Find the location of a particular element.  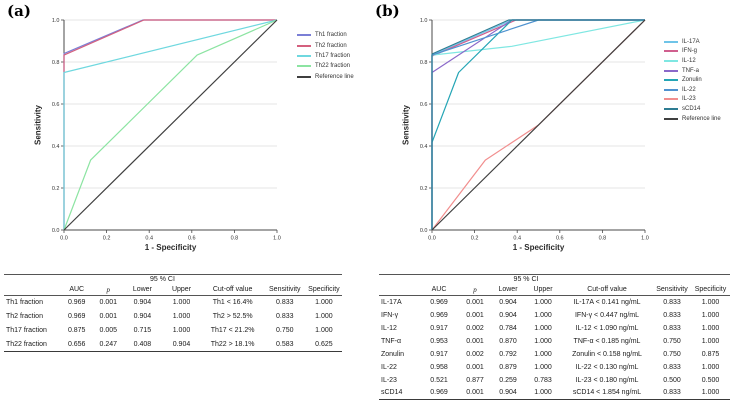

y-axis-title: Sensitivity is located at coordinates (406, 125).